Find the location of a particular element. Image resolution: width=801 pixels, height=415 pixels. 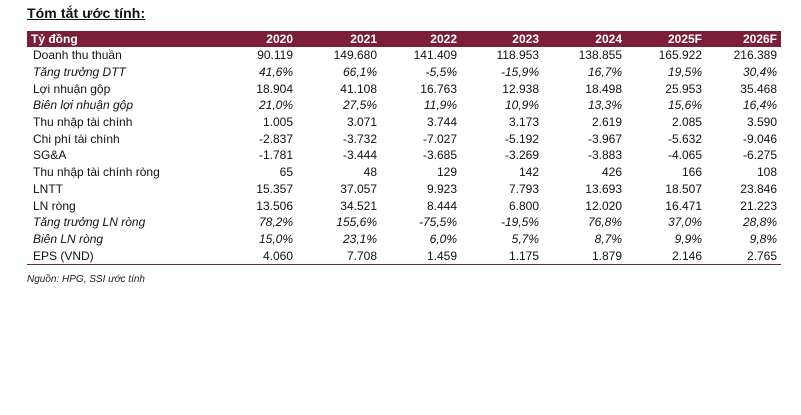

table-cell: 166 is located at coordinates (691, 172).